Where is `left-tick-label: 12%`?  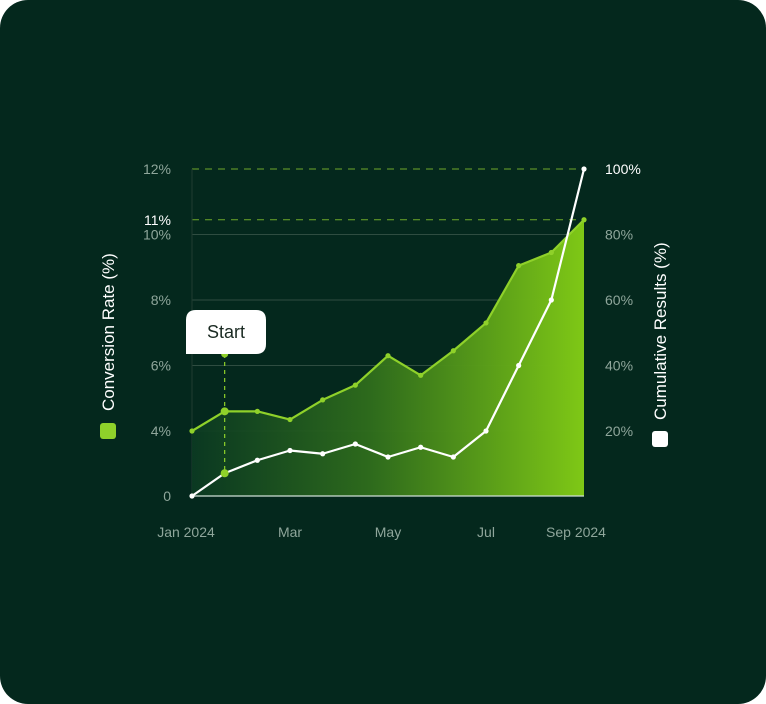 left-tick-label: 12% is located at coordinates (157, 169).